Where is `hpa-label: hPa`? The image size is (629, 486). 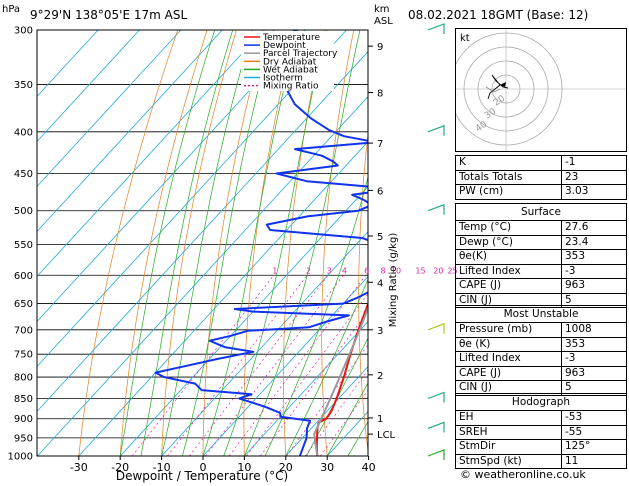 hpa-label: hPa is located at coordinates (11, 9).